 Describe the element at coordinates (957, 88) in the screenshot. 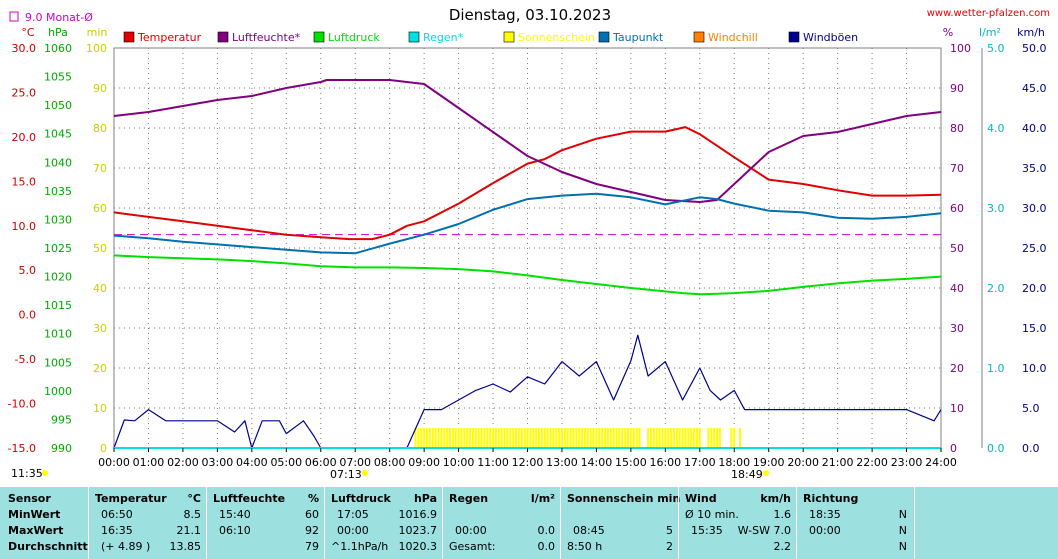

I see `humidity-axis-tick: 90` at that location.